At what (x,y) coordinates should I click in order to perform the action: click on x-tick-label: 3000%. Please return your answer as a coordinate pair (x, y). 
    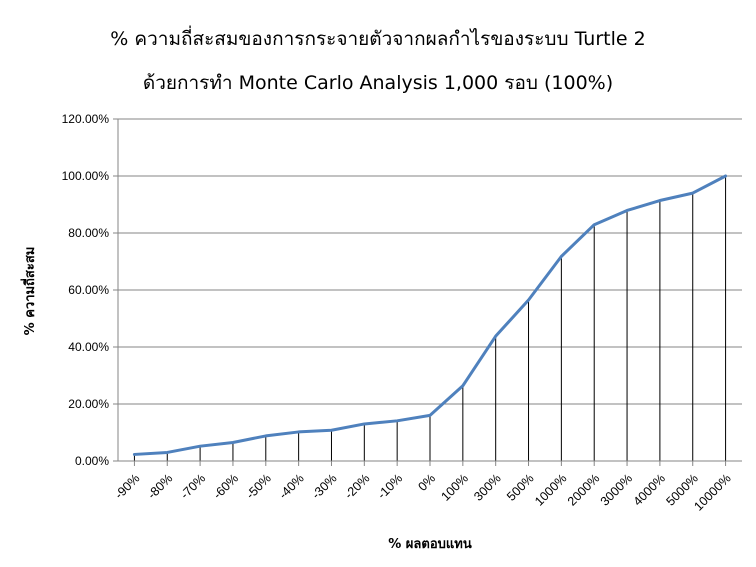
    Looking at the image, I should click on (616, 489).